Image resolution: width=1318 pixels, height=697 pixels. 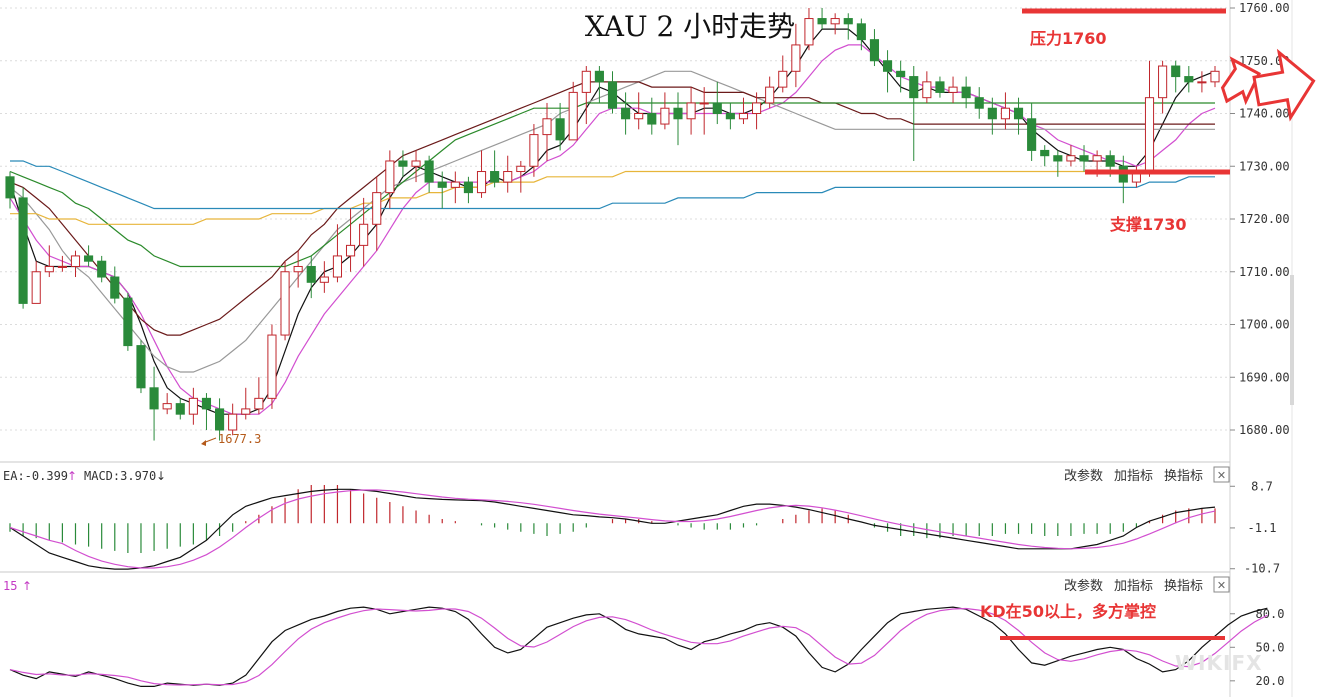 I want to click on macd-close-button, so click(x=1221, y=474).